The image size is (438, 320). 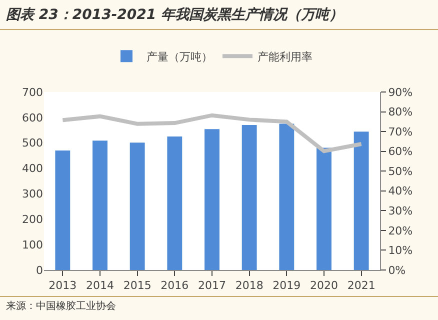 I want to click on y2-tick-label: 20%, so click(x=400, y=231).